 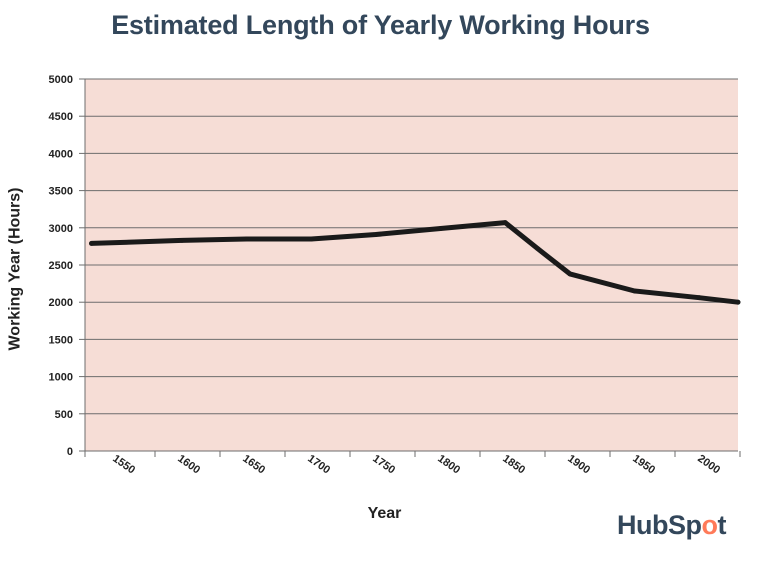 What do you see at coordinates (61, 80) in the screenshot?
I see `y-tick-label: 5000` at bounding box center [61, 80].